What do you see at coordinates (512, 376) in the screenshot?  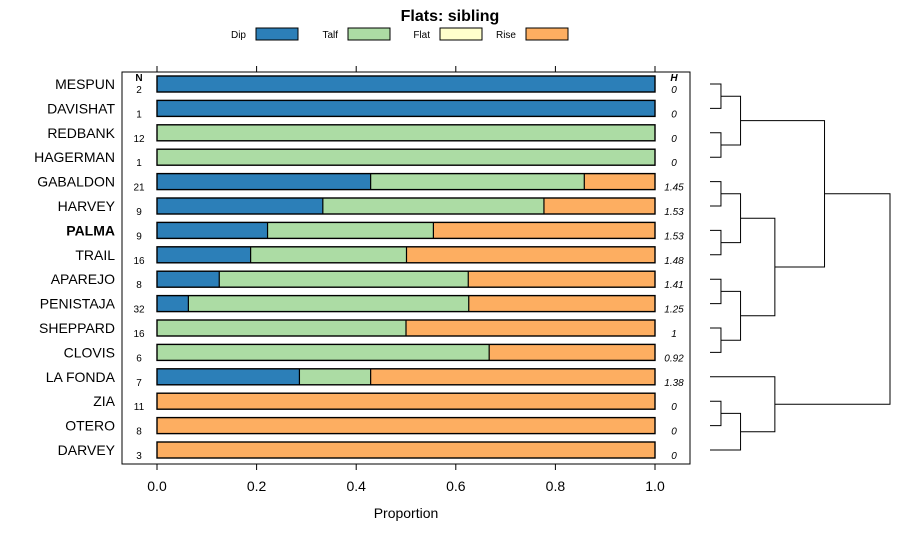 I see `bar-la-fonda-rise` at bounding box center [512, 376].